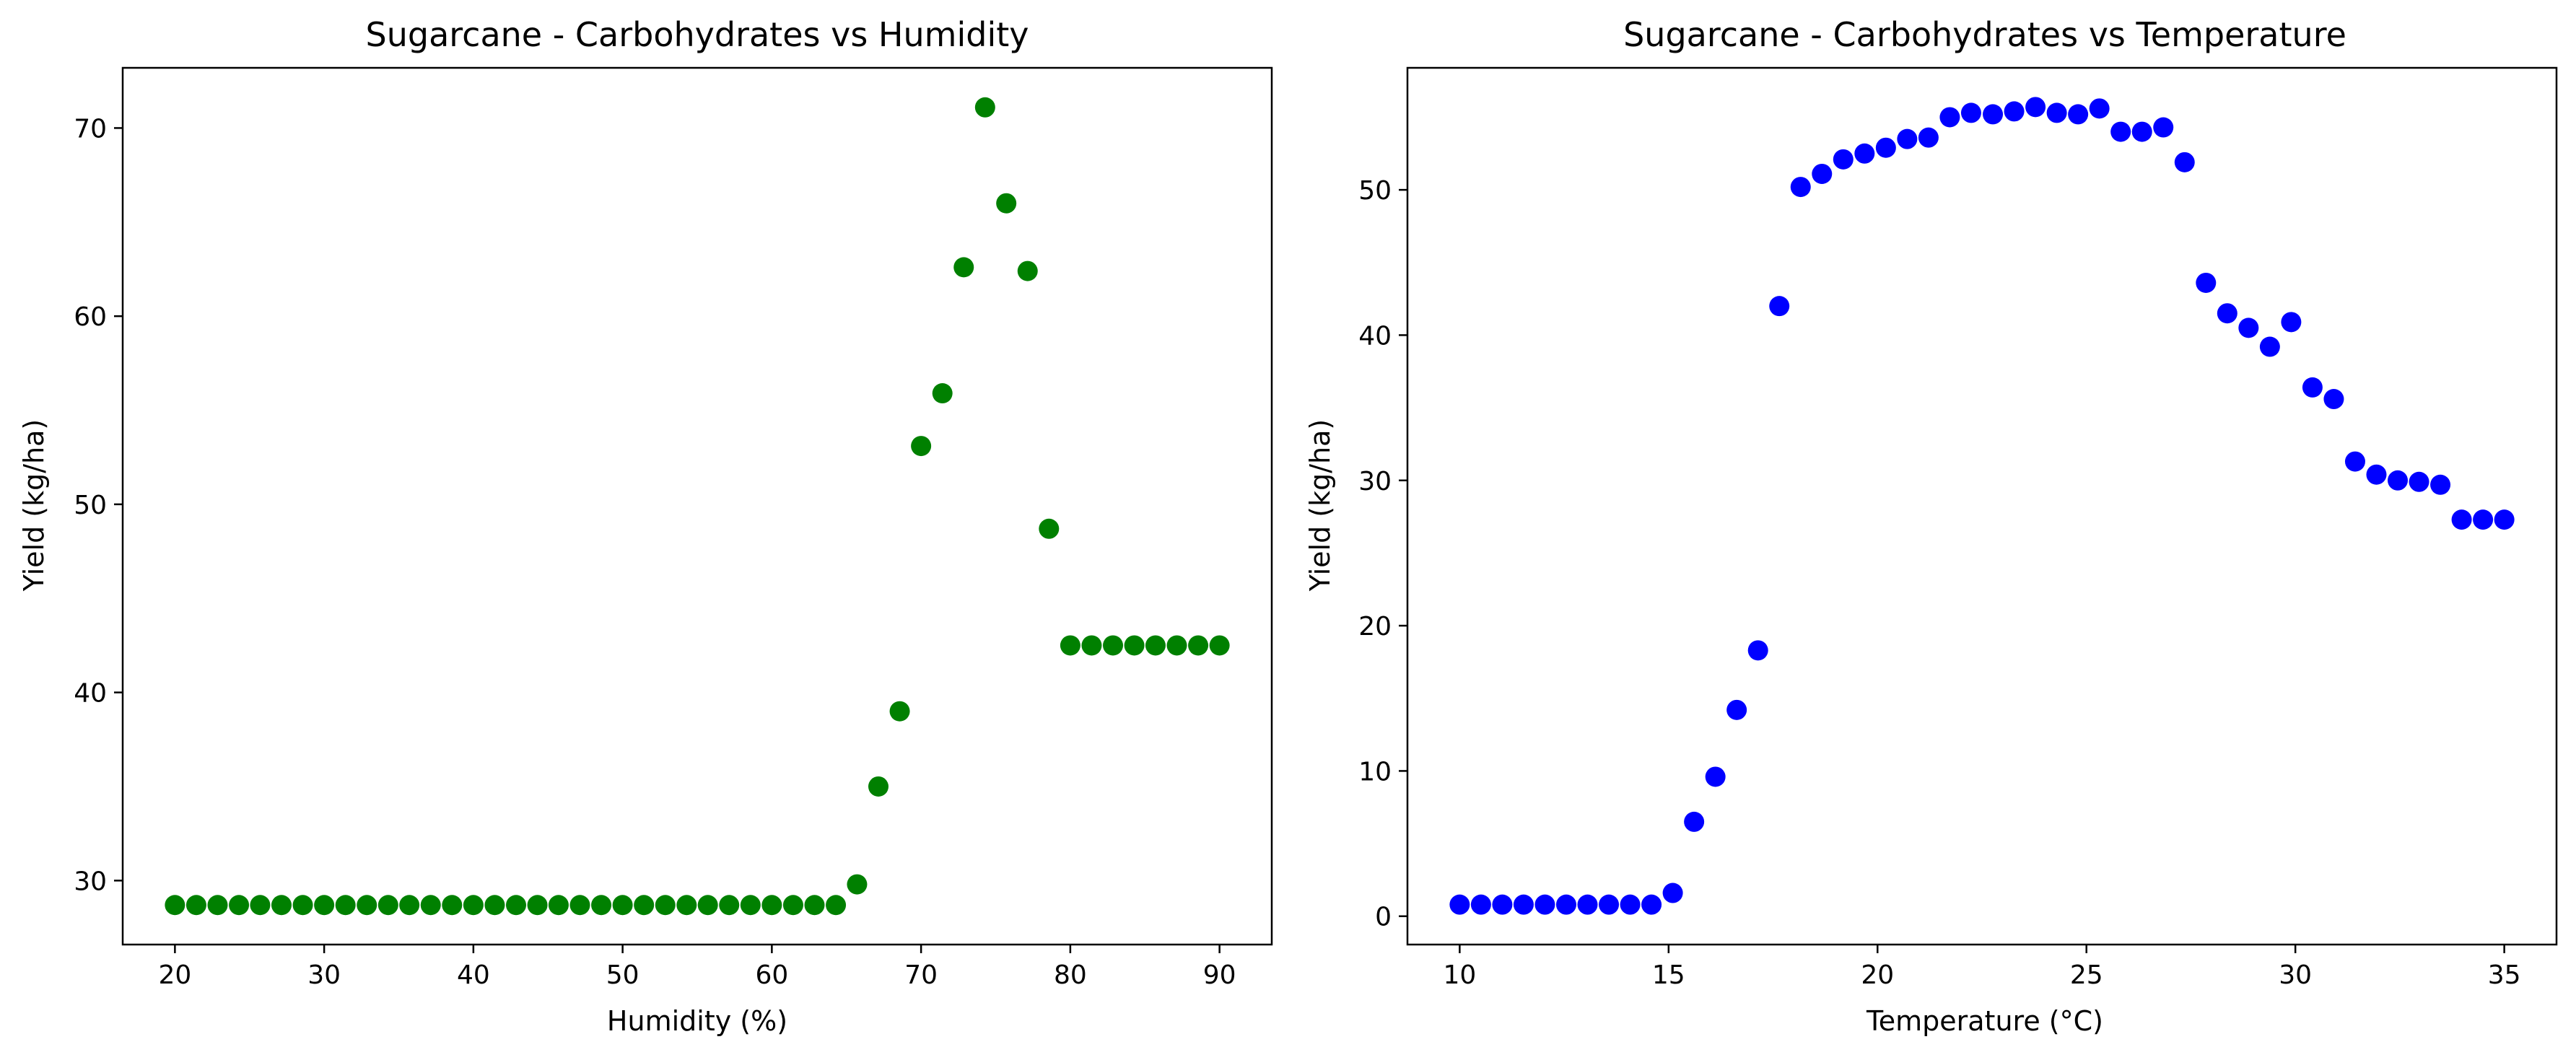  I want to click on y-tick-label: 60, so click(90, 317).